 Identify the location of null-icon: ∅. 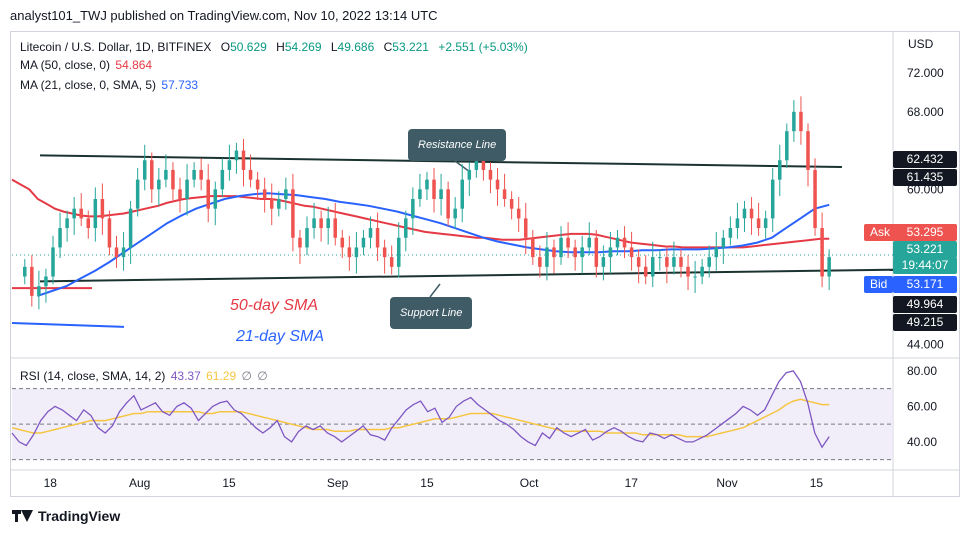
(246, 376).